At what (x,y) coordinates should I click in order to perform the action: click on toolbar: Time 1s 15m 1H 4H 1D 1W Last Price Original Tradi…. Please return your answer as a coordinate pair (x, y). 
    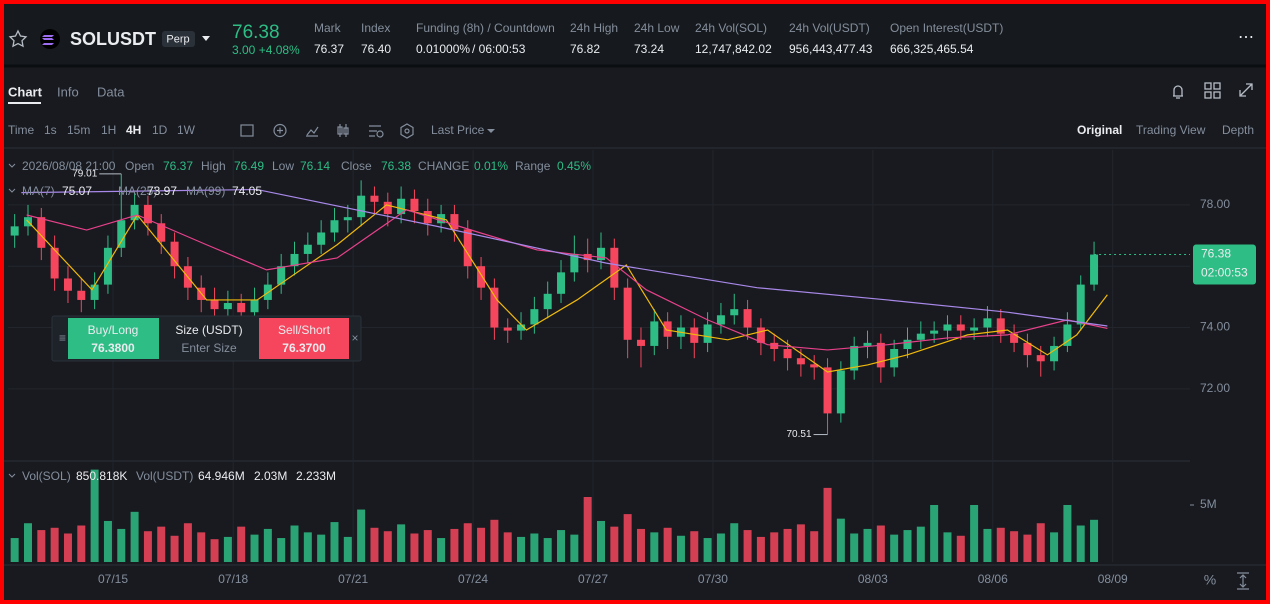
    Looking at the image, I should click on (631, 130).